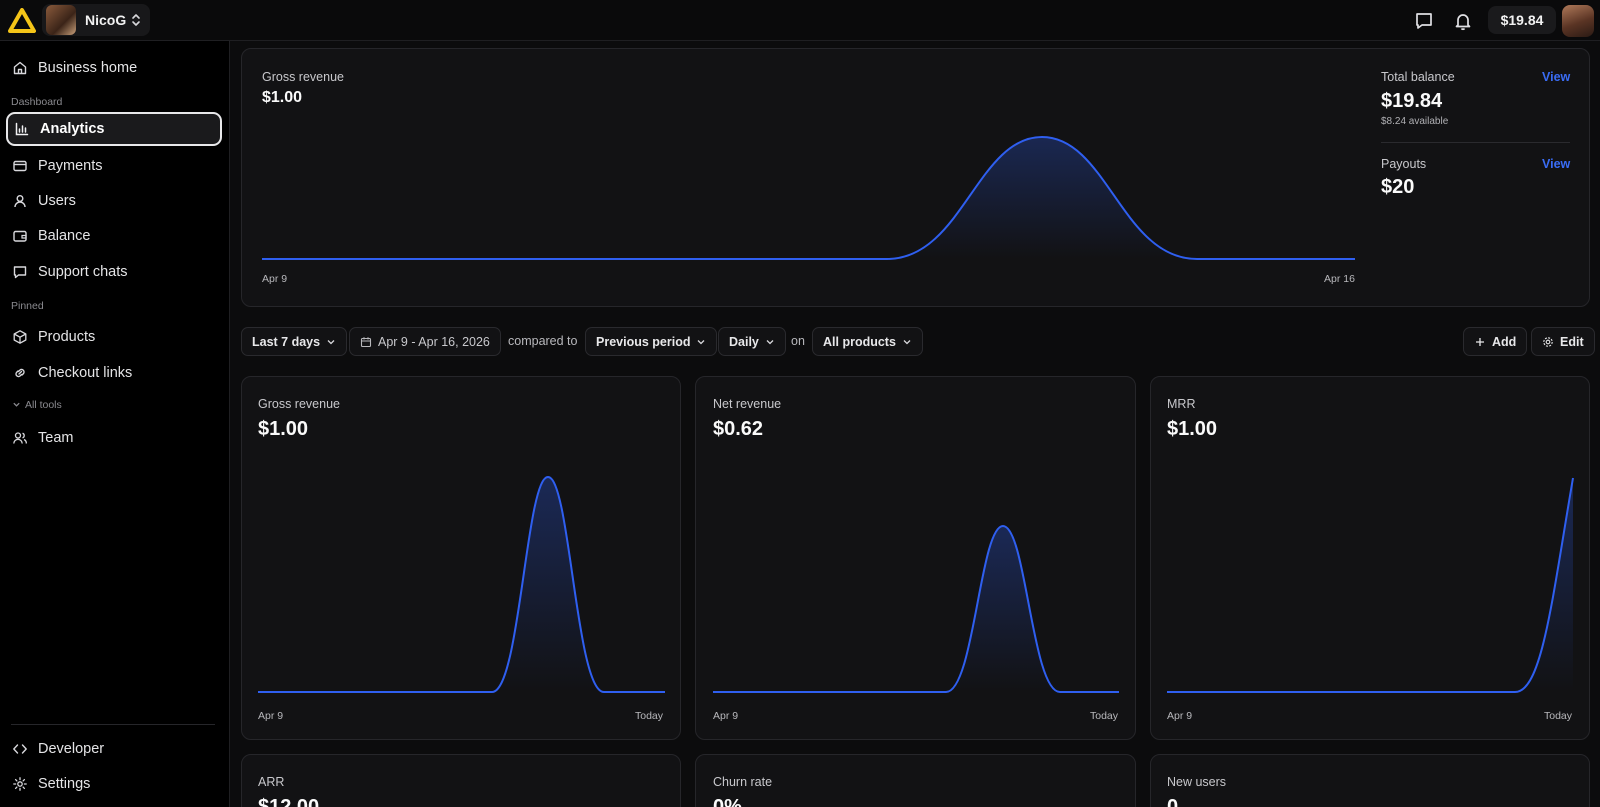 The height and width of the screenshot is (807, 1600). What do you see at coordinates (136, 20) in the screenshot?
I see `chevron-up-down-icon` at bounding box center [136, 20].